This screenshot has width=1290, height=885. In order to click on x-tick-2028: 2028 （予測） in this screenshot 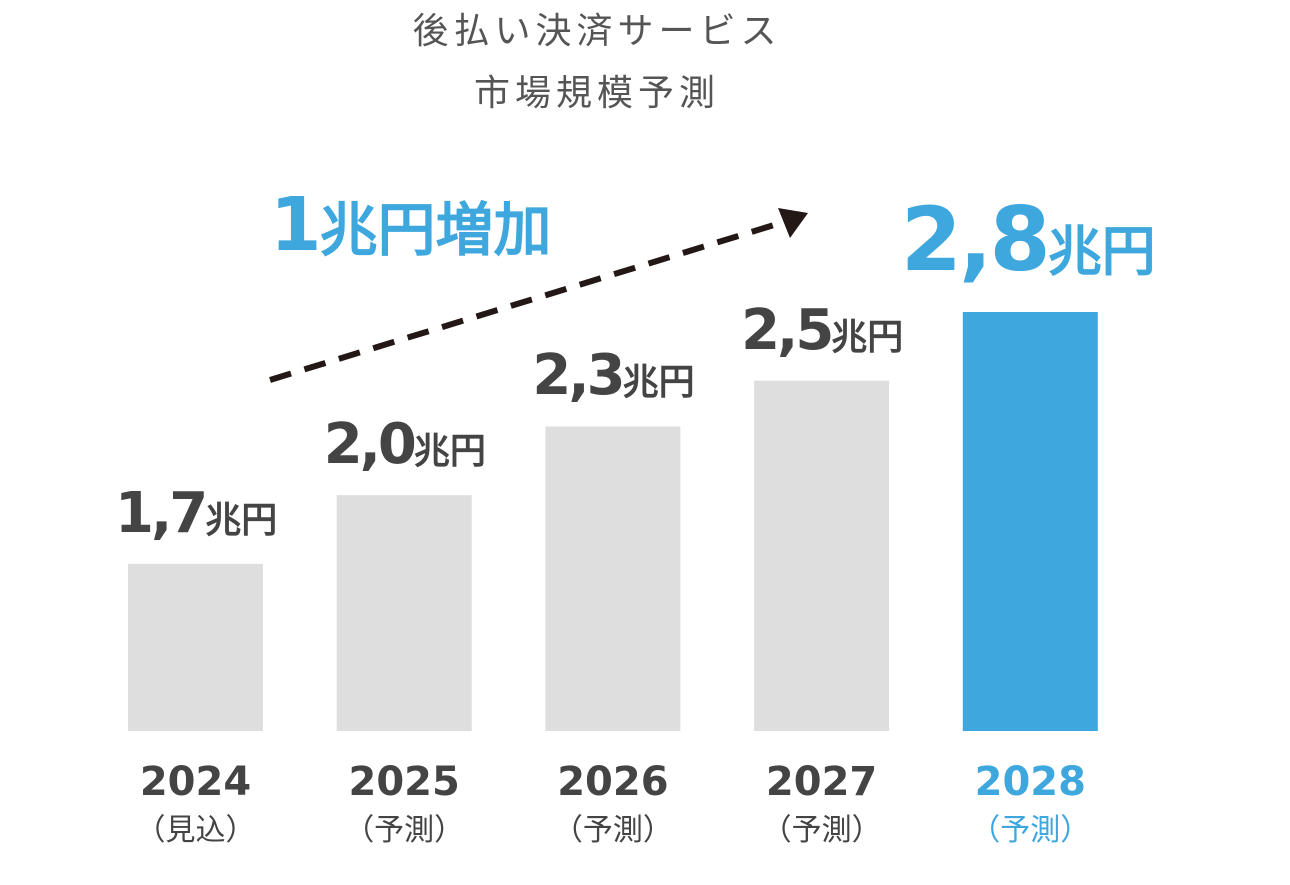, I will do `click(1030, 804)`.